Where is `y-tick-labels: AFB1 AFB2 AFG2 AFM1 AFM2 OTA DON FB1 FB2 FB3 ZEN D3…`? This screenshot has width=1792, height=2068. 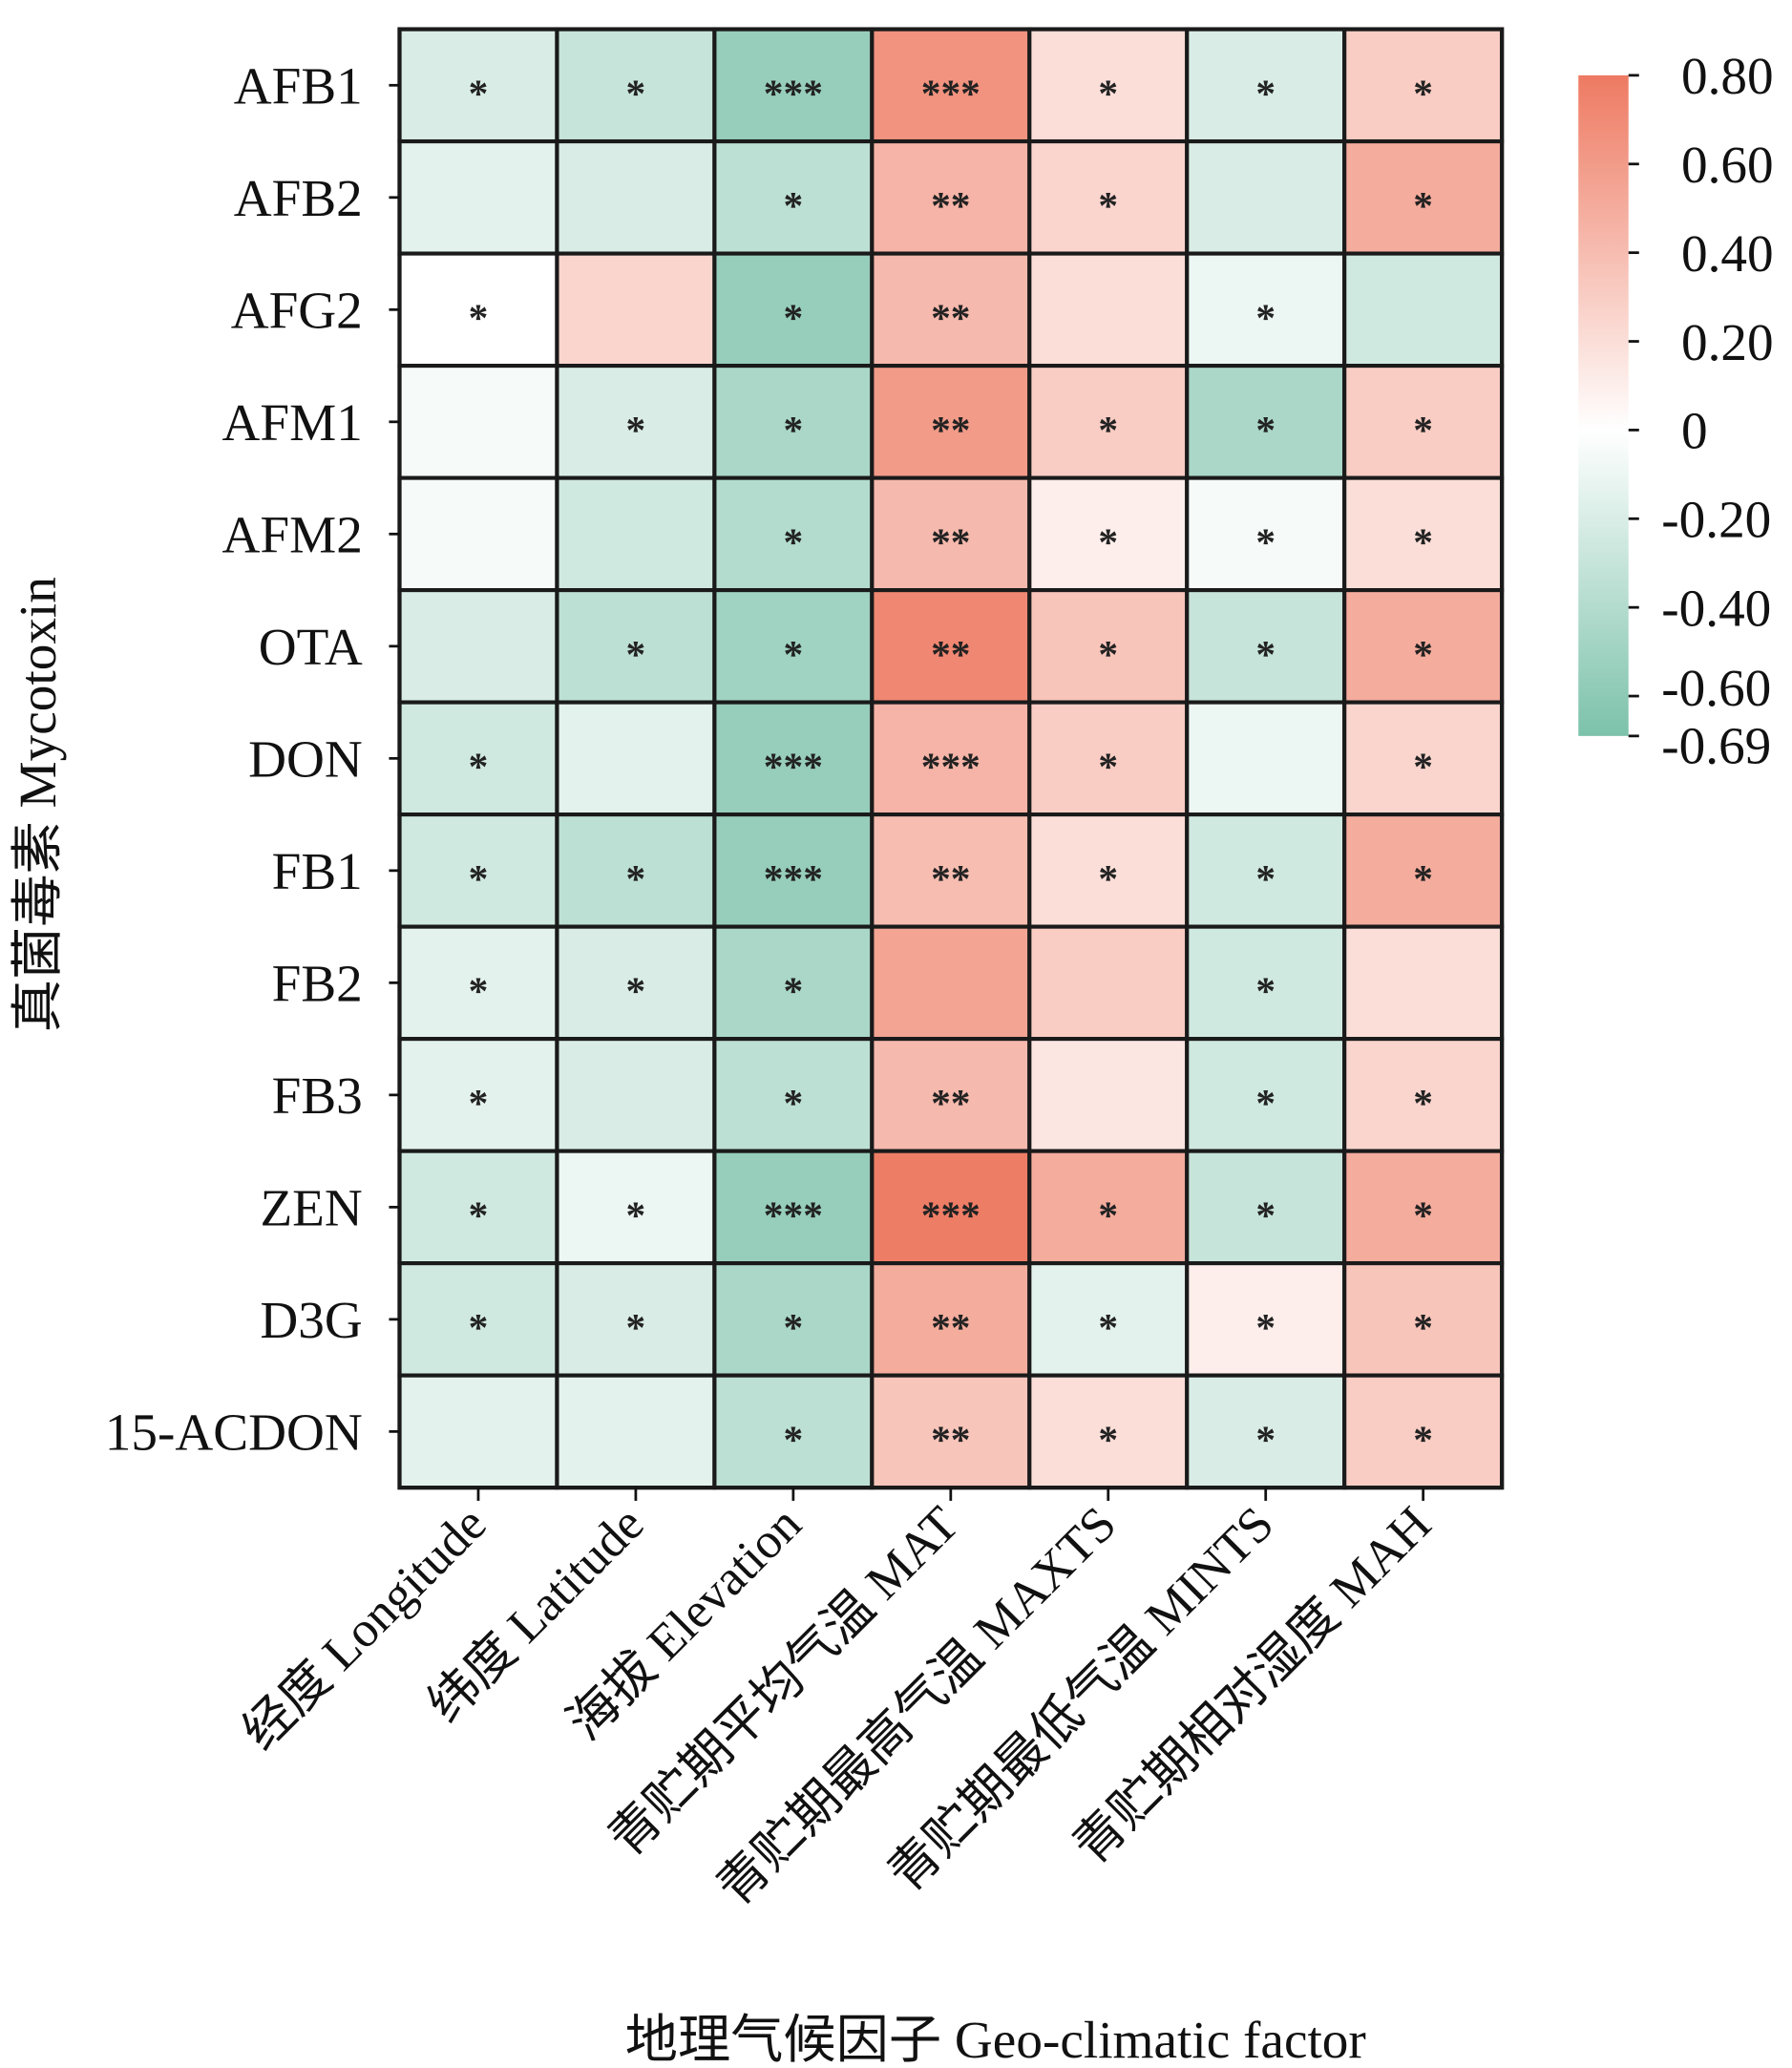 y-tick-labels: AFB1 AFB2 AFG2 AFM1 AFM2 OTA DON FB1 FB2 FB3 ZEN D3… is located at coordinates (253, 759).